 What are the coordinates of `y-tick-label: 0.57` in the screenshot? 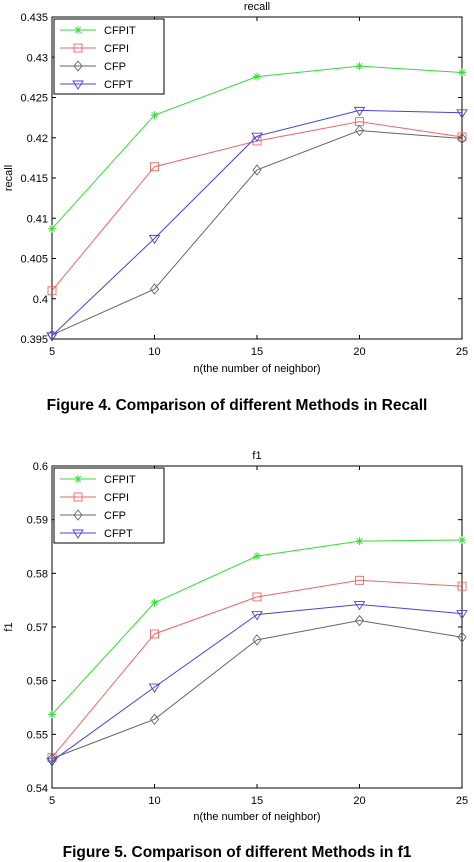 It's located at (37, 628).